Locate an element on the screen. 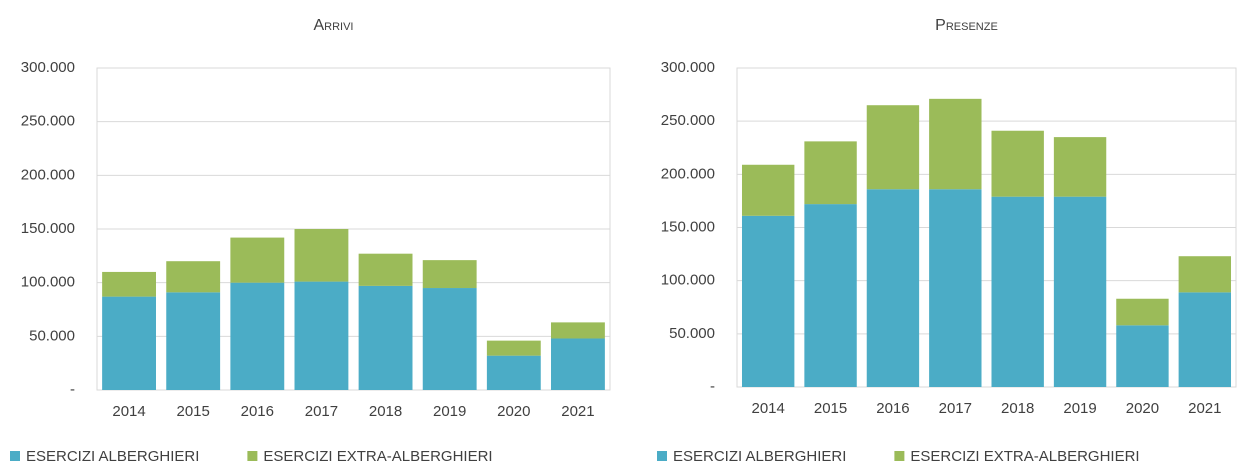  chart-title: Arrivi is located at coordinates (333, 25).